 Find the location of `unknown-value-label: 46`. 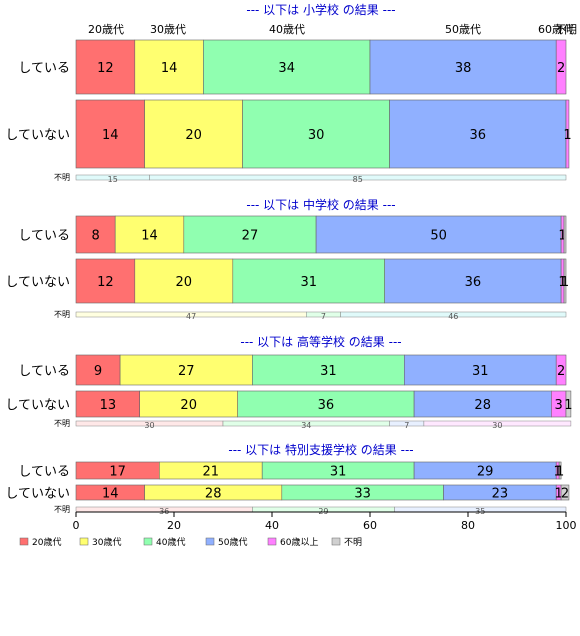

unknown-value-label: 46 is located at coordinates (453, 316).